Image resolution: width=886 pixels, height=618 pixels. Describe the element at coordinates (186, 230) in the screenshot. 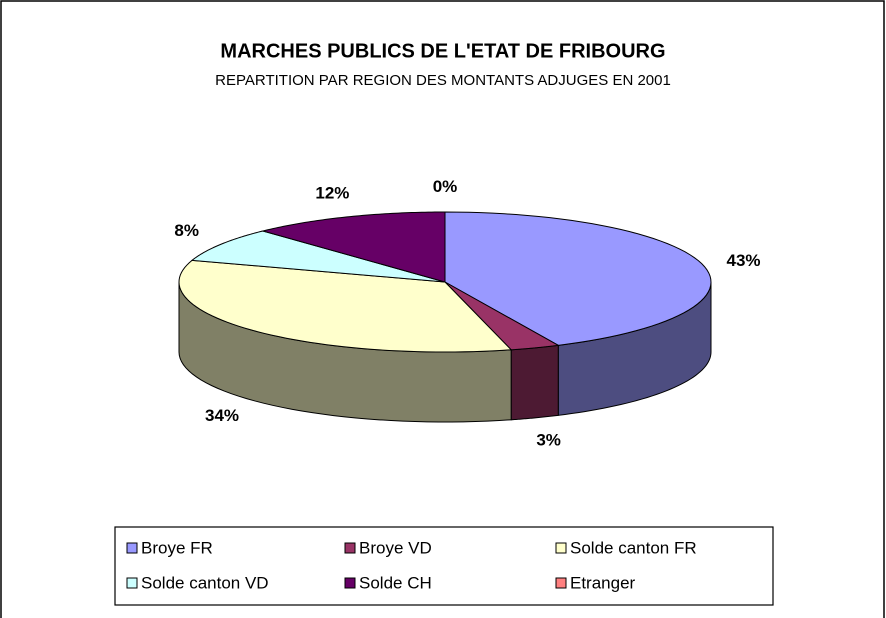

I see `data-label: 8%` at that location.